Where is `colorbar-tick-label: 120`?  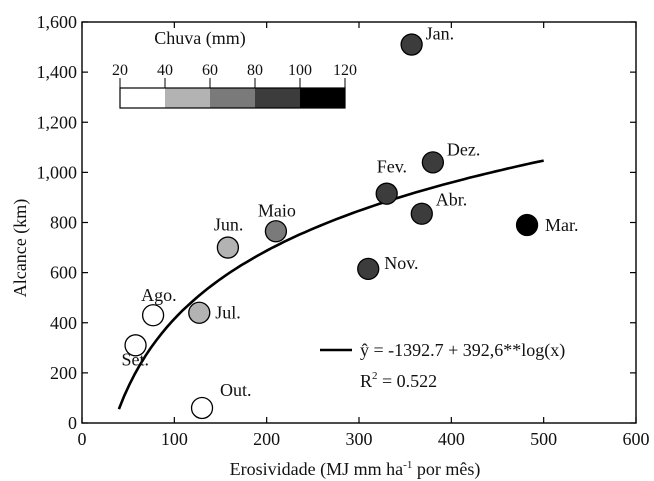 colorbar-tick-label: 120 is located at coordinates (345, 70).